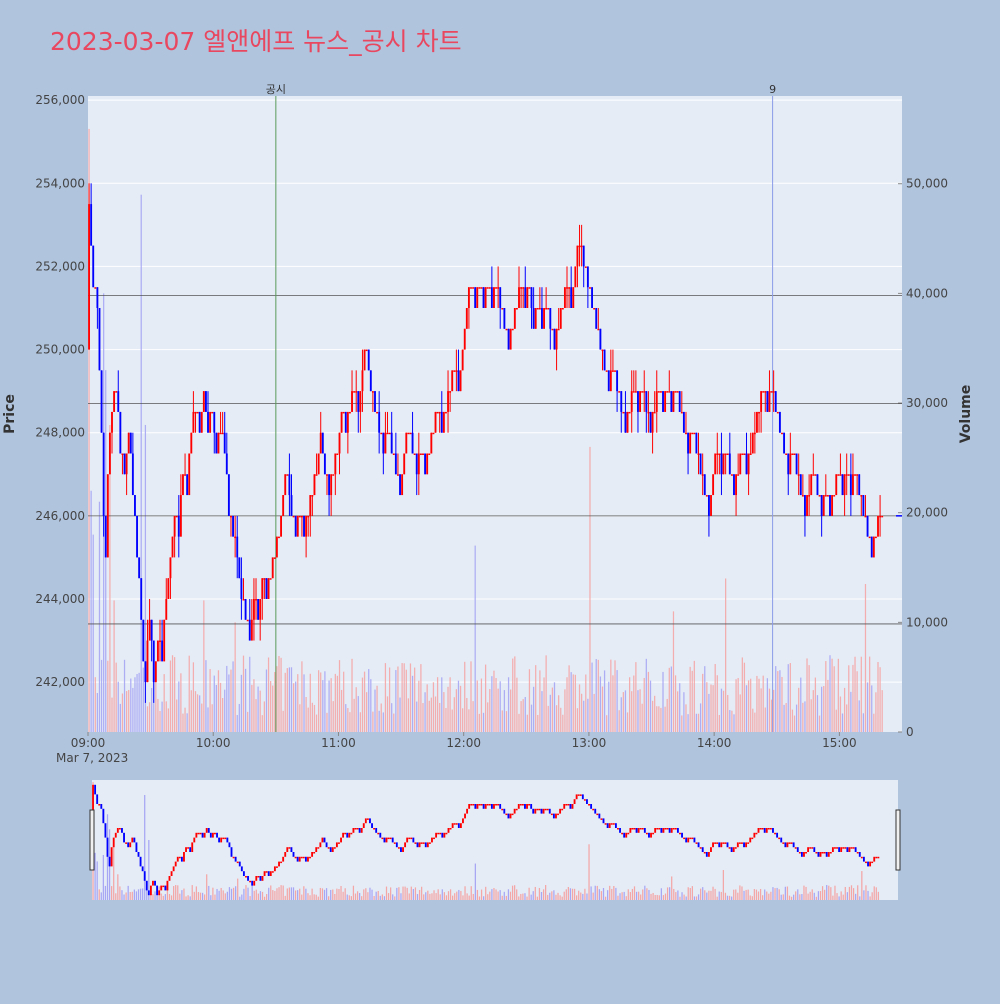 The height and width of the screenshot is (1004, 1000). What do you see at coordinates (898, 840) in the screenshot?
I see `navigator-right-handle` at bounding box center [898, 840].